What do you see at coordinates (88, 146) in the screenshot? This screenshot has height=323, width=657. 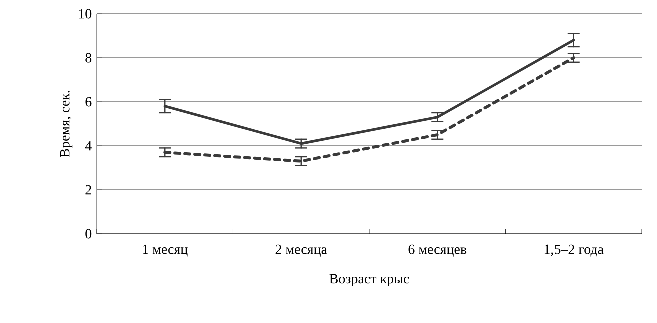 I see `y-tick-label: 4` at bounding box center [88, 146].